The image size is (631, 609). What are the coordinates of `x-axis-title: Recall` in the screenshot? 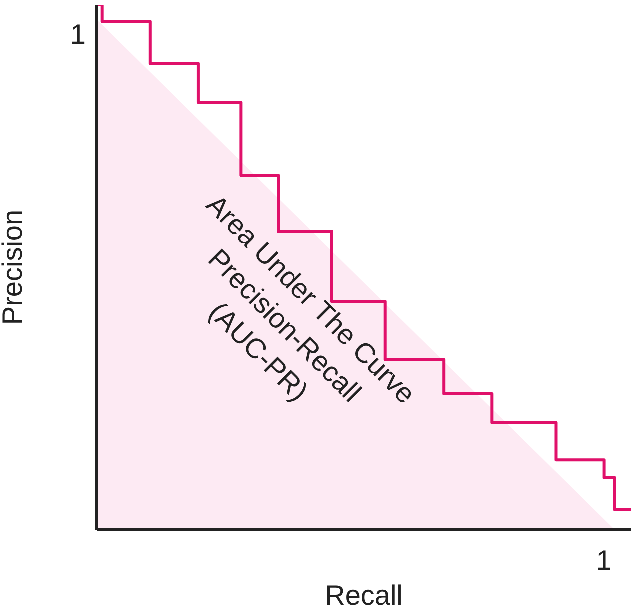 It's located at (364, 594).